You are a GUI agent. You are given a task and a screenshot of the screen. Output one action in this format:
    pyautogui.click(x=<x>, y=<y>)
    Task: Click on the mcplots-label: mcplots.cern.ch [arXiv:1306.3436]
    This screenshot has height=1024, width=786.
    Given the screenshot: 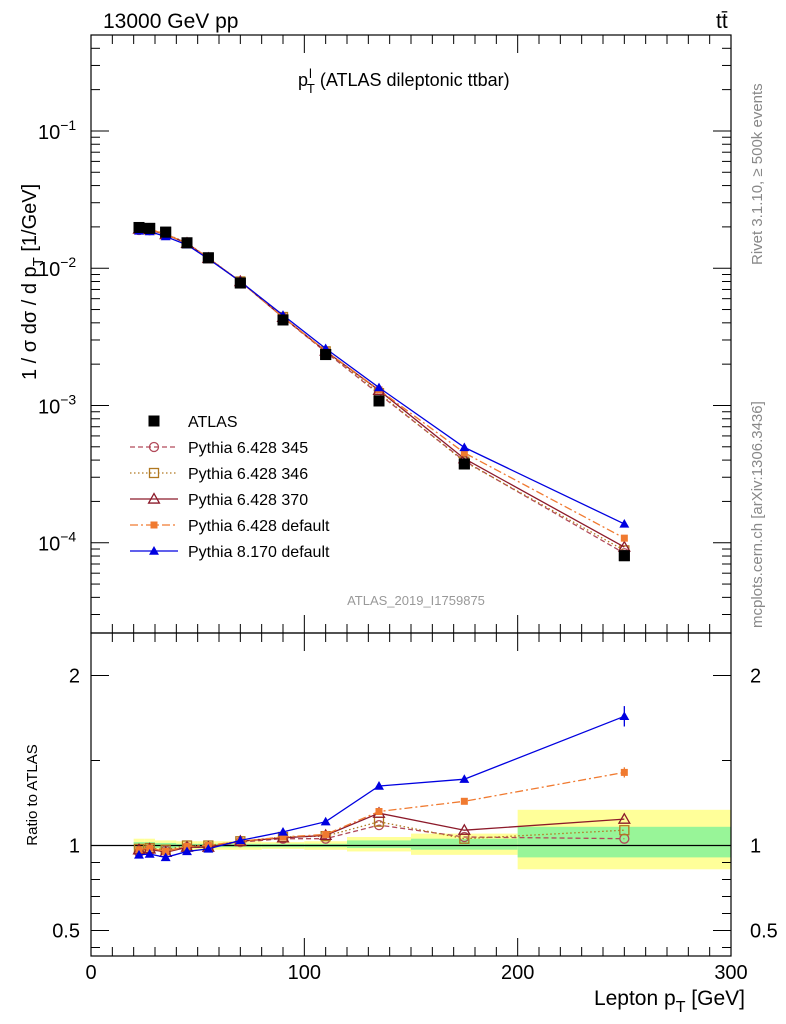 What is the action you would take?
    pyautogui.click(x=757, y=514)
    